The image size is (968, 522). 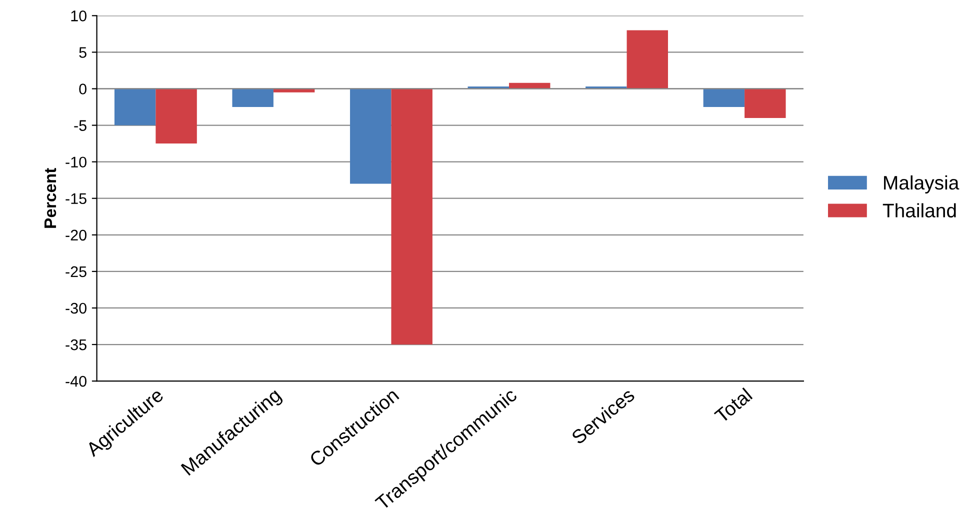 What do you see at coordinates (76, 235) in the screenshot?
I see `y-tick-label: -20` at bounding box center [76, 235].